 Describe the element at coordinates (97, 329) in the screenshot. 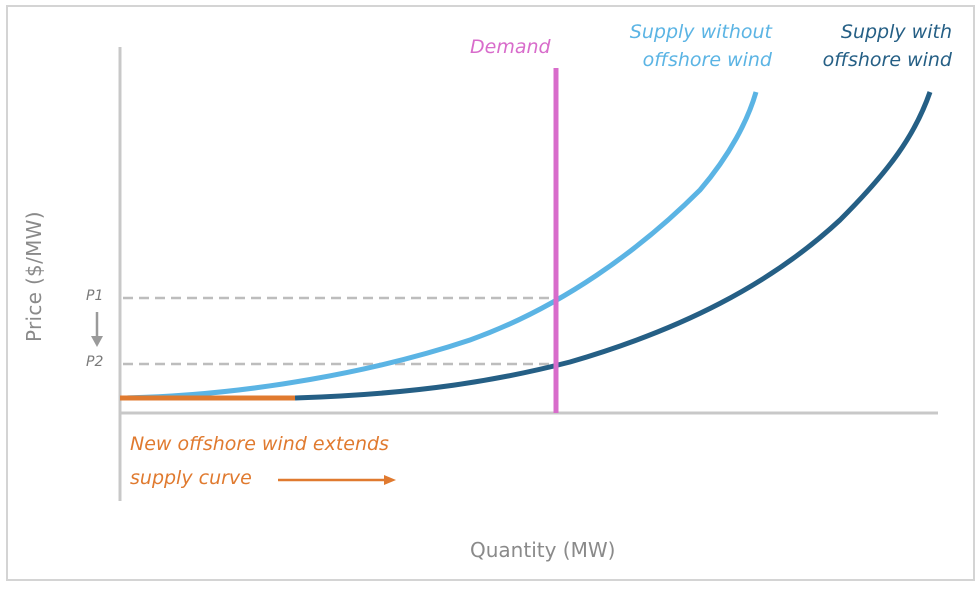

I see `price-down-arrow-icon` at that location.